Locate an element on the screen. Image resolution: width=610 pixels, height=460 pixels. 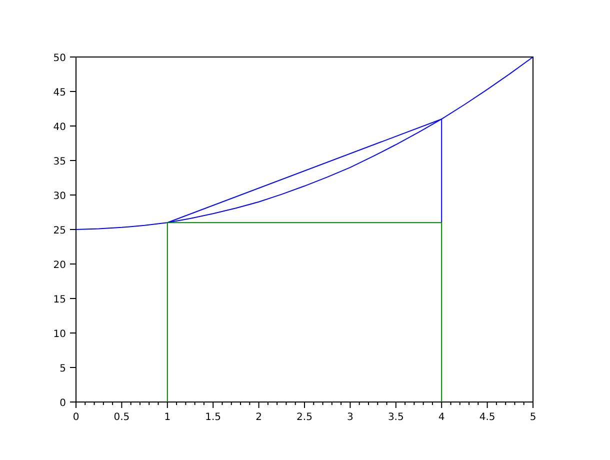
x-tick-label: 5 is located at coordinates (533, 417).